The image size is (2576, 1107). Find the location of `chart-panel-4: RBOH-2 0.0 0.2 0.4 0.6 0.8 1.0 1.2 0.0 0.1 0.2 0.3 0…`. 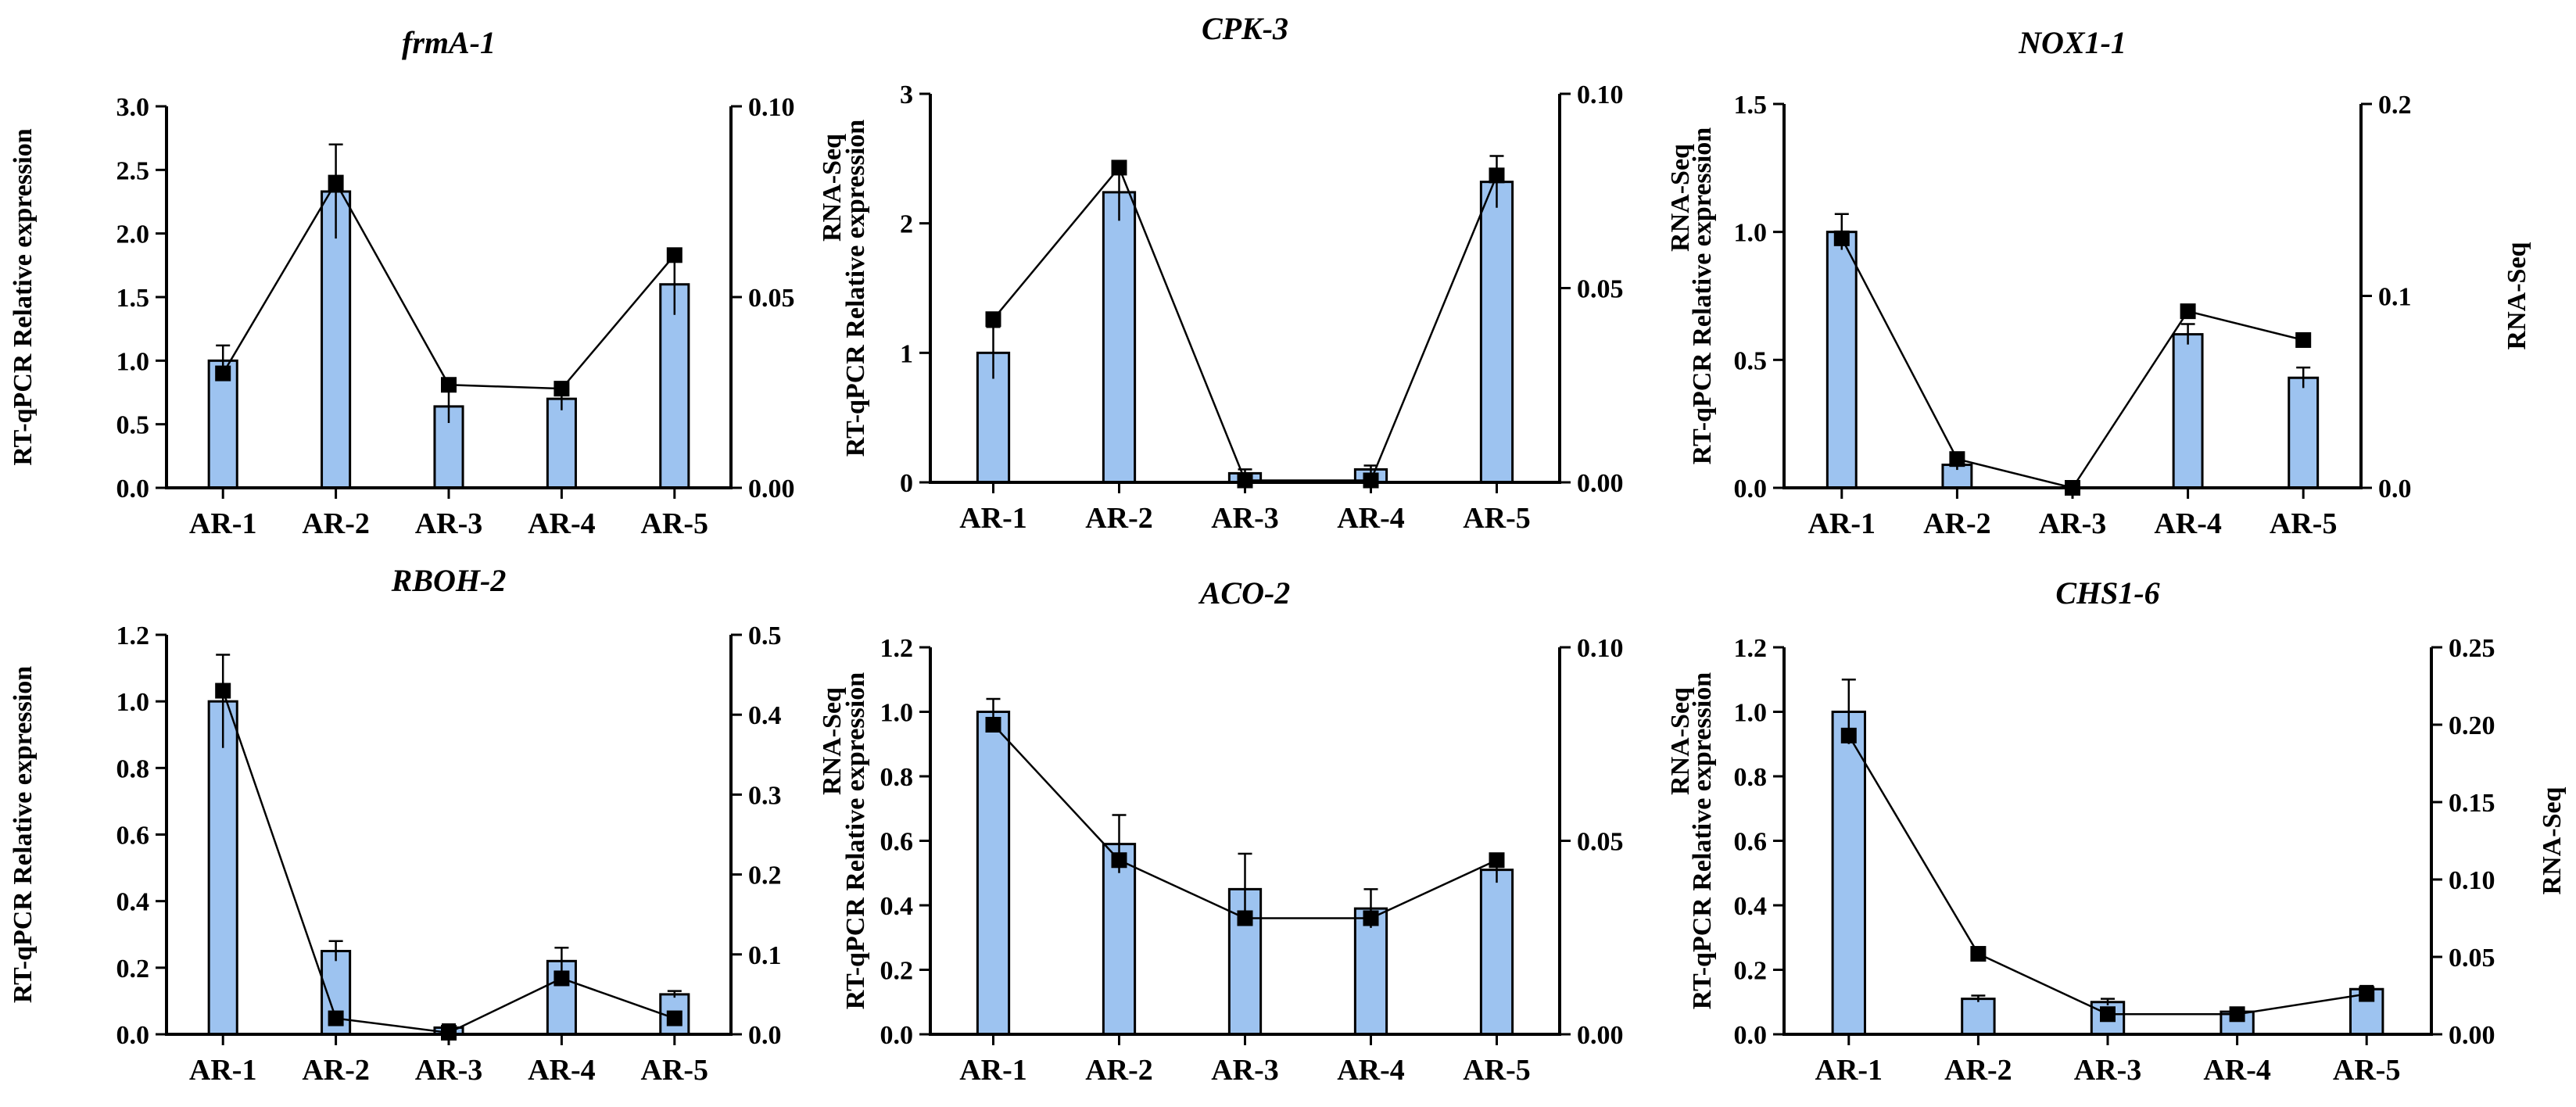

chart-panel-4: RBOH-2 0.0 0.2 0.4 0.6 0.8 1.0 1.2 0.0 0.1 0.2 0.3 0… is located at coordinates (395, 825).